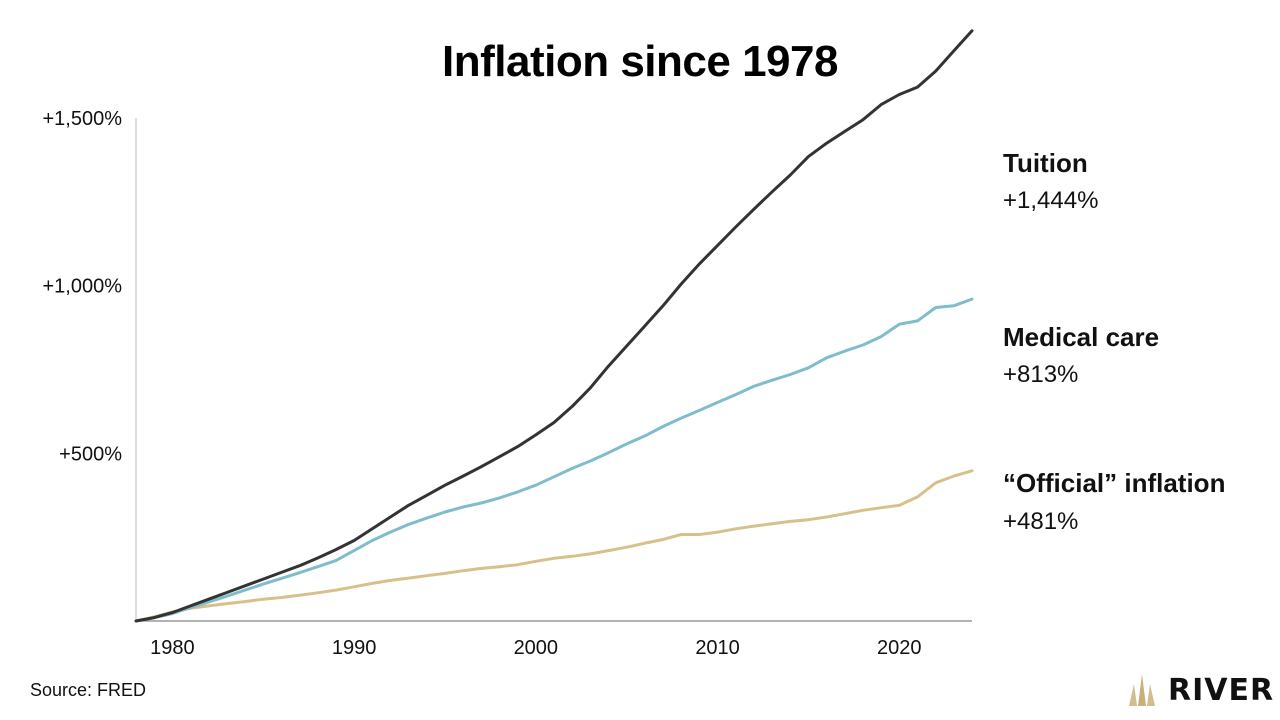 This screenshot has width=1280, height=720. What do you see at coordinates (1114, 483) in the screenshot?
I see `series-name-label: “Official” inflation` at bounding box center [1114, 483].